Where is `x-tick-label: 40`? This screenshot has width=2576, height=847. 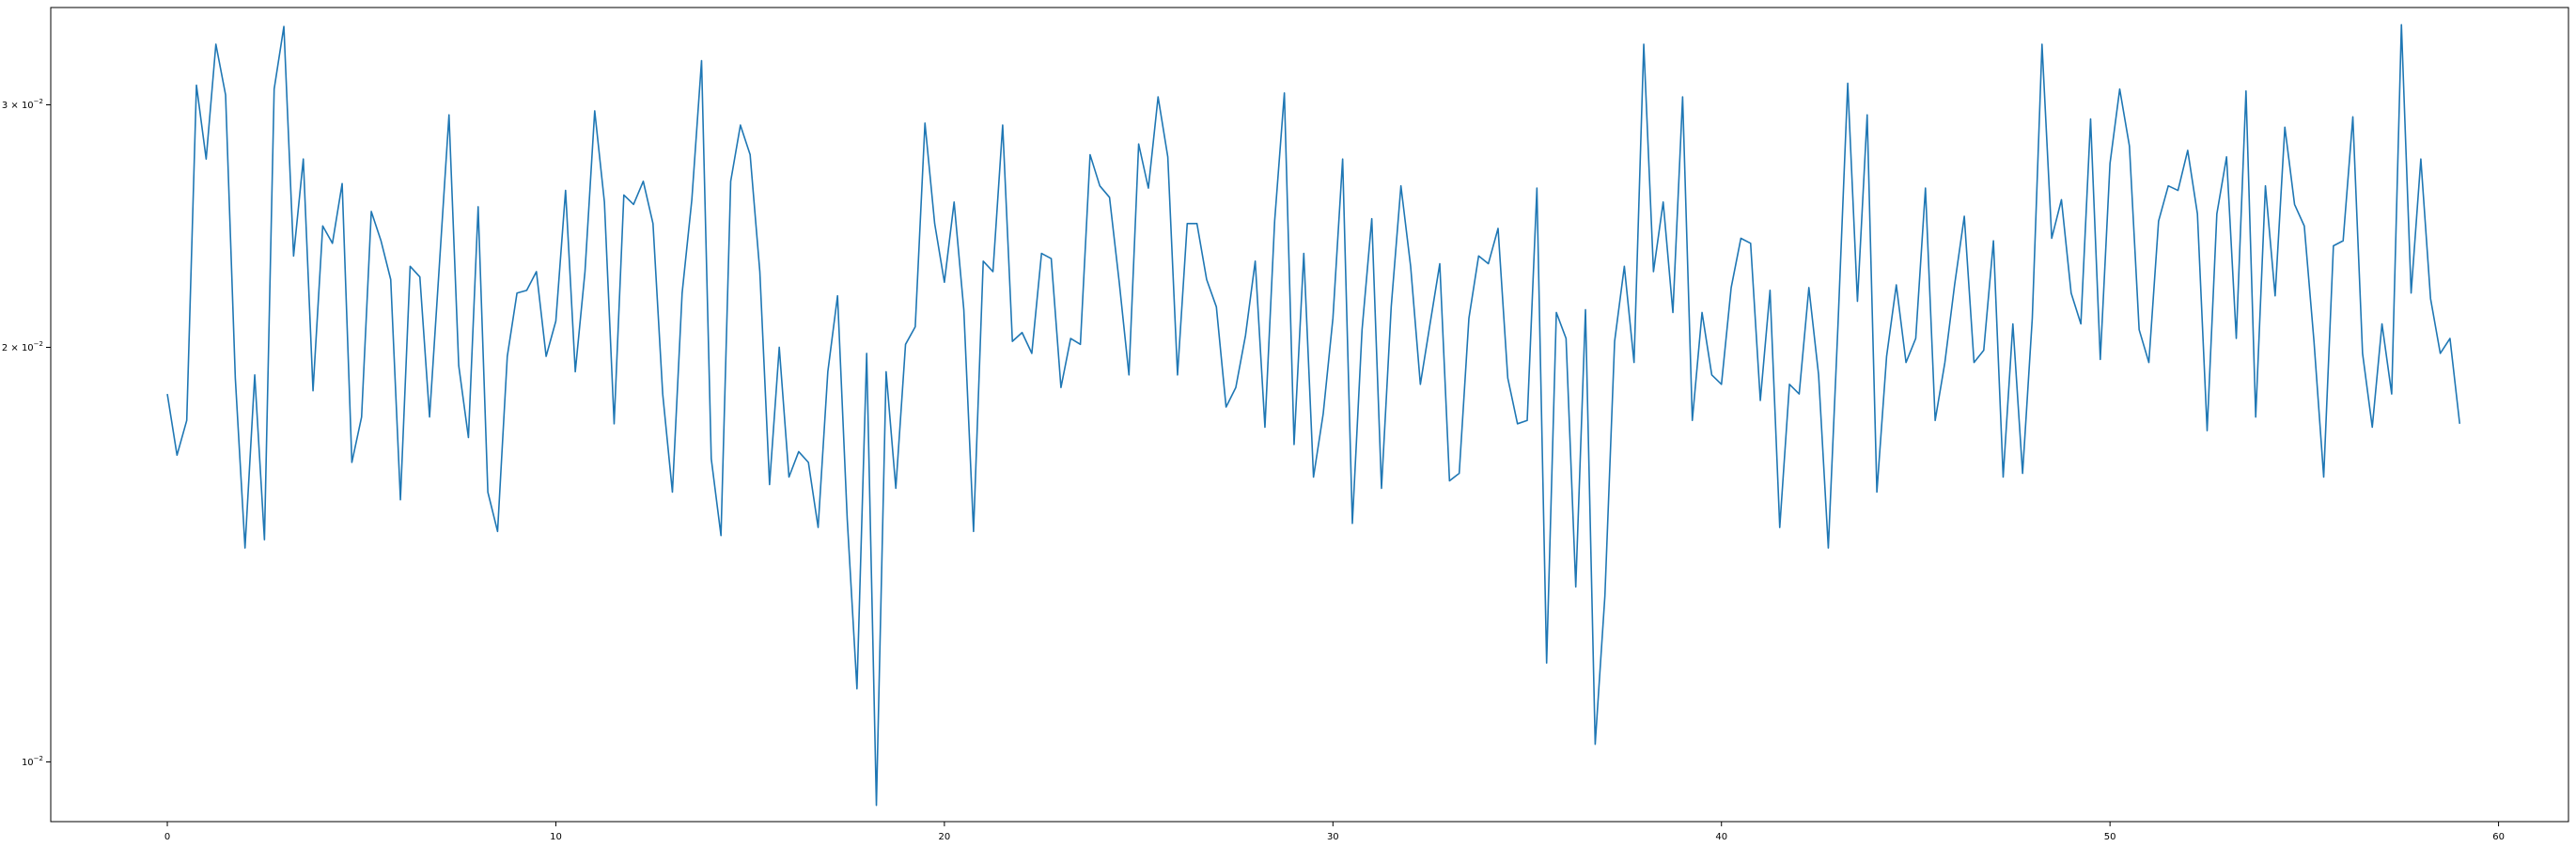 x-tick-label: 40 is located at coordinates (1721, 837).